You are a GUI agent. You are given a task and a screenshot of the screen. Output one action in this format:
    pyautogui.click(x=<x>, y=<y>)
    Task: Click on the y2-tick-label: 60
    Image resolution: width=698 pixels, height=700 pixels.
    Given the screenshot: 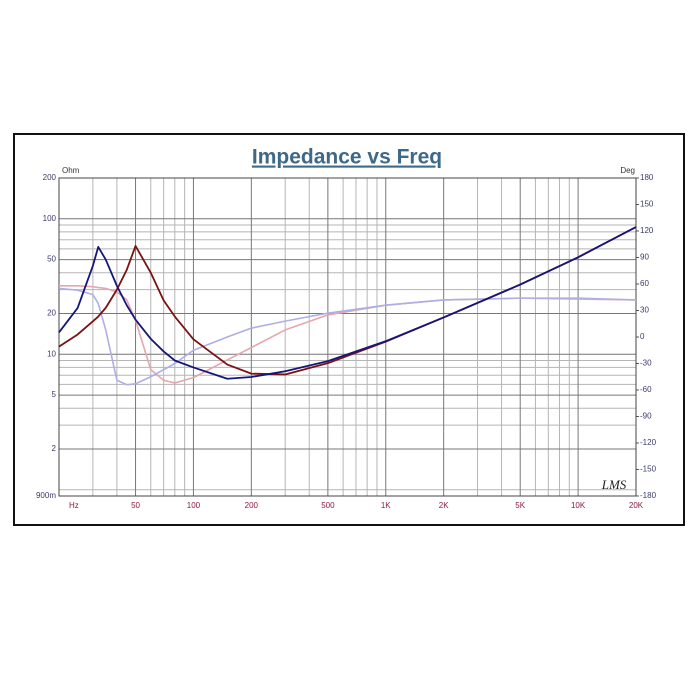 What is the action you would take?
    pyautogui.click(x=644, y=283)
    